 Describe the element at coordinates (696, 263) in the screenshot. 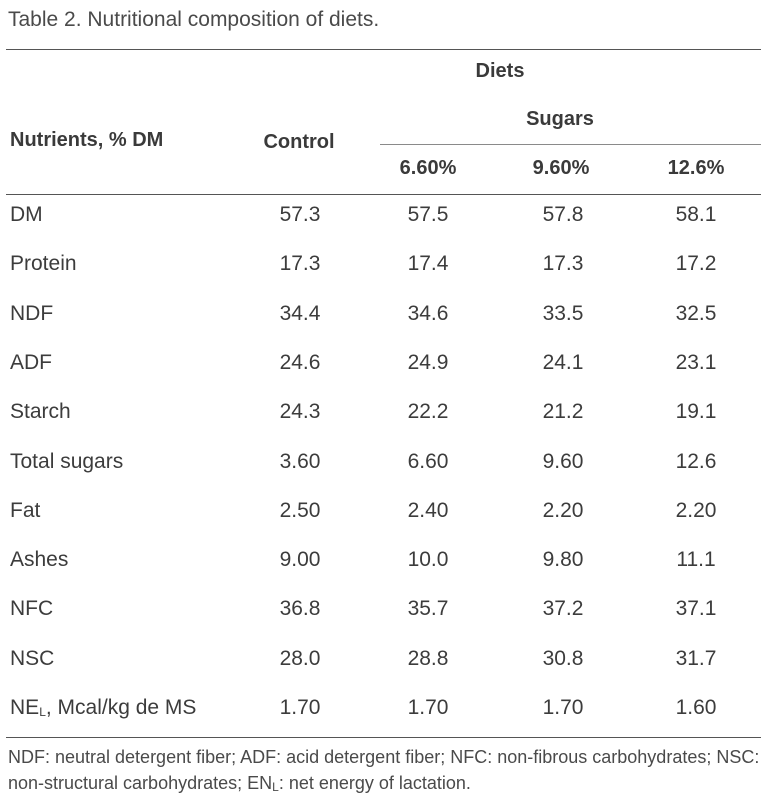

I see `table-cell: 17.2` at that location.